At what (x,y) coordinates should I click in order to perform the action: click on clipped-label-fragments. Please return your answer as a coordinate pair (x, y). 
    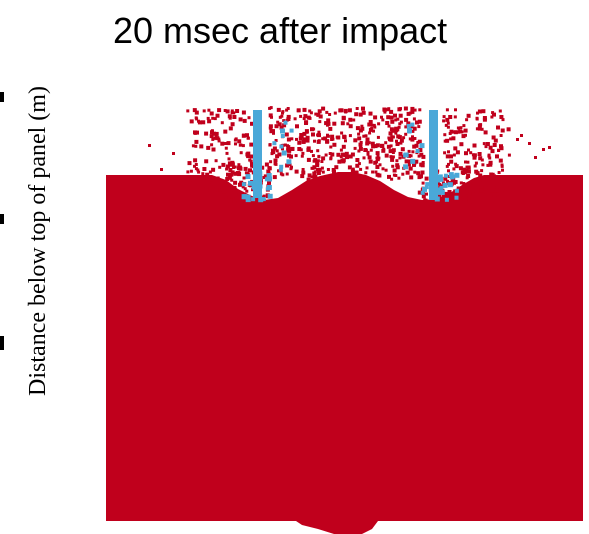
    Looking at the image, I should click on (4, 267).